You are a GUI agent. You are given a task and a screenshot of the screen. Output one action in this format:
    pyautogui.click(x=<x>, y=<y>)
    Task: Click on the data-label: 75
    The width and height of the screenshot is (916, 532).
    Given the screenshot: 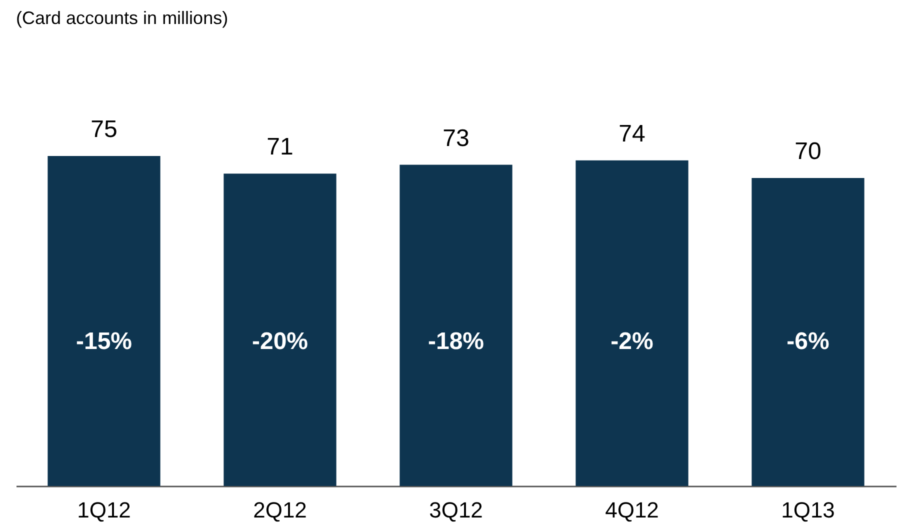 What is the action you would take?
    pyautogui.click(x=104, y=129)
    